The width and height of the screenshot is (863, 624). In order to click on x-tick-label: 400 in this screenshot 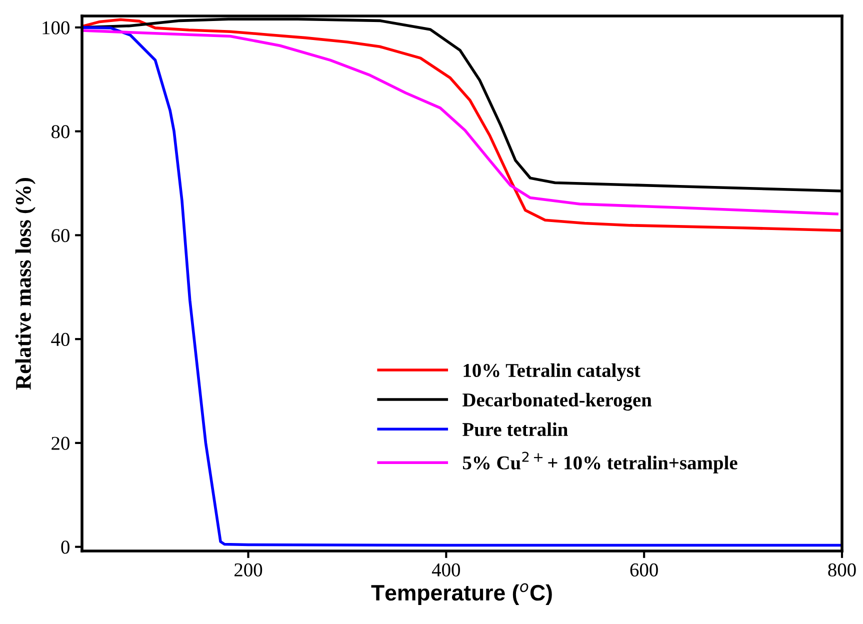, I will do `click(446, 569)`.